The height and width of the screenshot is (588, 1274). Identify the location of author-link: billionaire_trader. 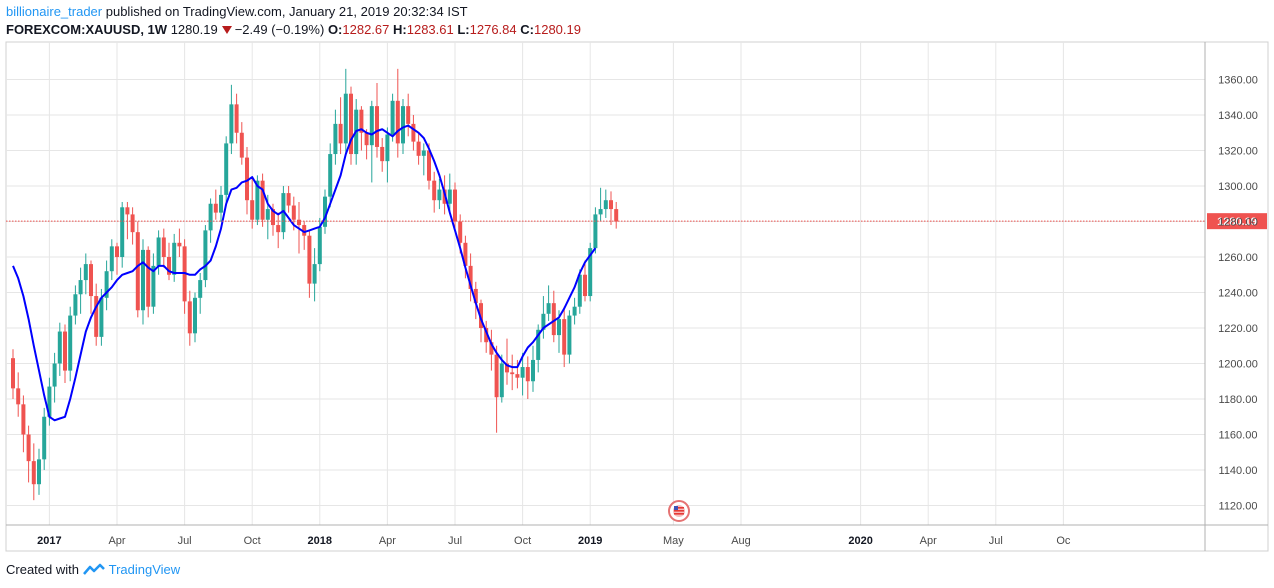
(54, 11).